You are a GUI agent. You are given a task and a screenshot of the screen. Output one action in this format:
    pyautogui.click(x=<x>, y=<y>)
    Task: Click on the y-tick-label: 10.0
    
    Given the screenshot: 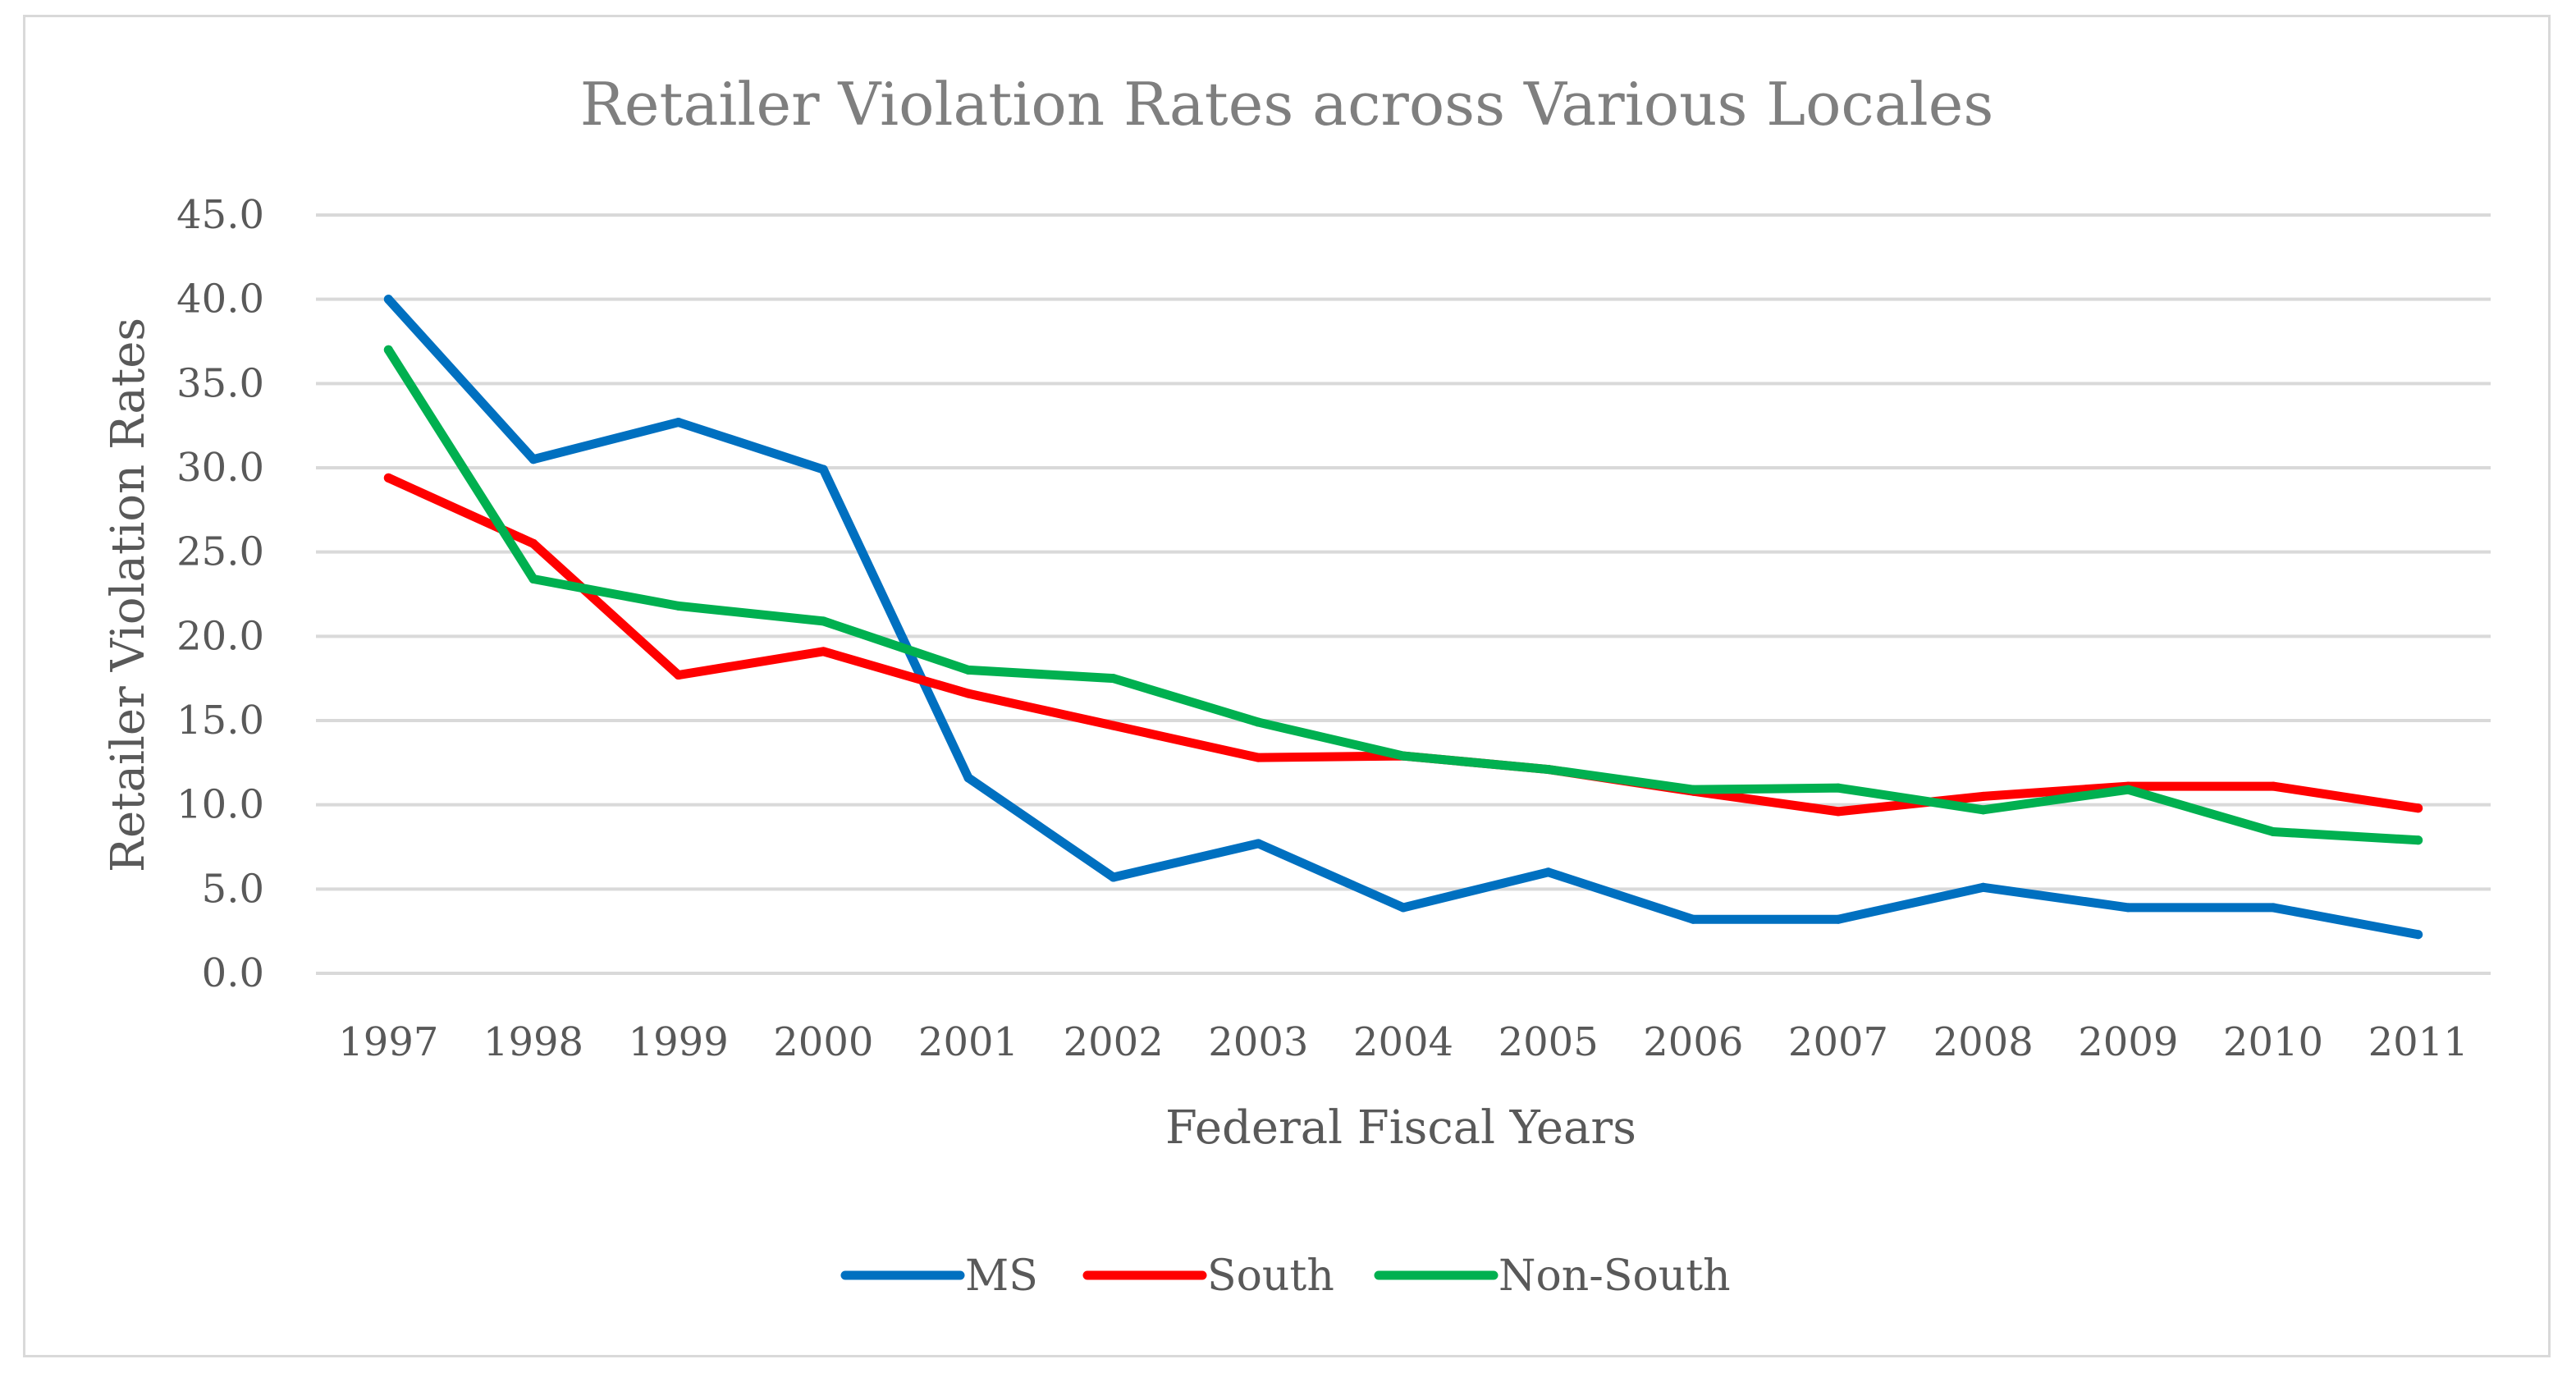 What is the action you would take?
    pyautogui.click(x=220, y=805)
    